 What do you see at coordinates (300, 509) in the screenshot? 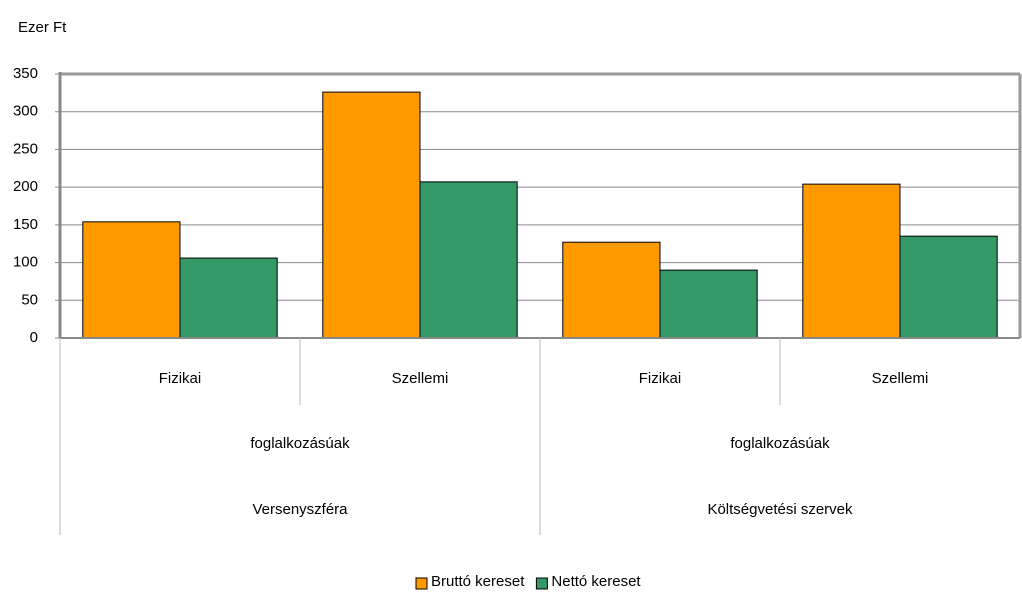
I see `x-group-label: Versenyszféra` at bounding box center [300, 509].